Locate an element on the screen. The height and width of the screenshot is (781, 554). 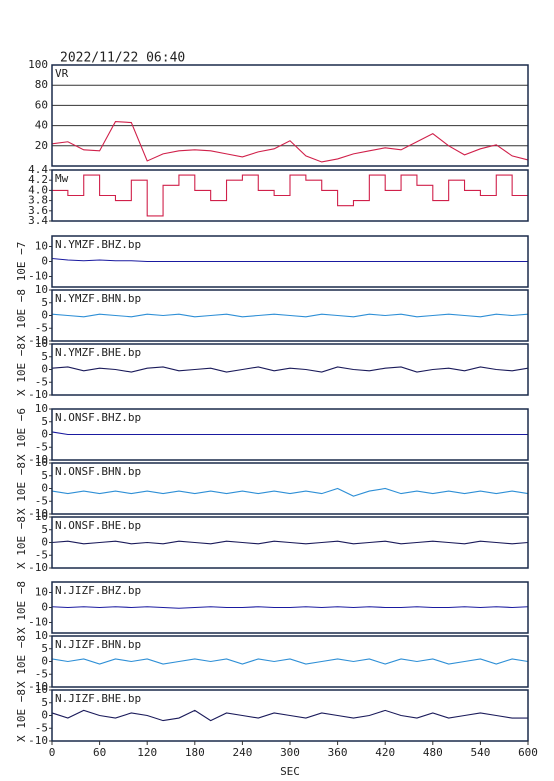
y-tick-label: 100 is located at coordinates (38, 64).